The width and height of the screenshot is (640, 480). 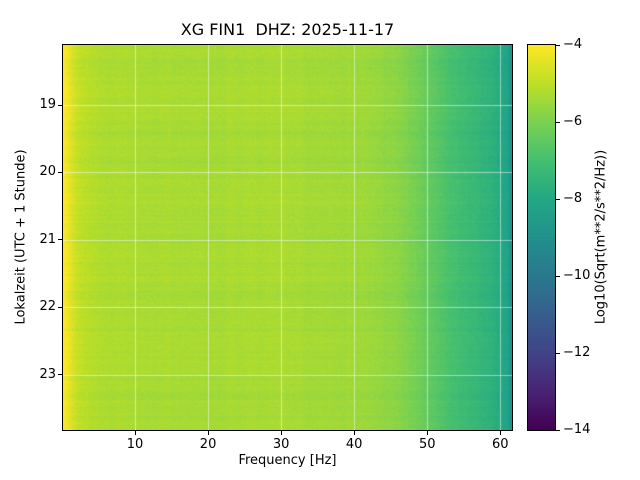 I want to click on y-tick-label: 20, so click(x=47, y=172).